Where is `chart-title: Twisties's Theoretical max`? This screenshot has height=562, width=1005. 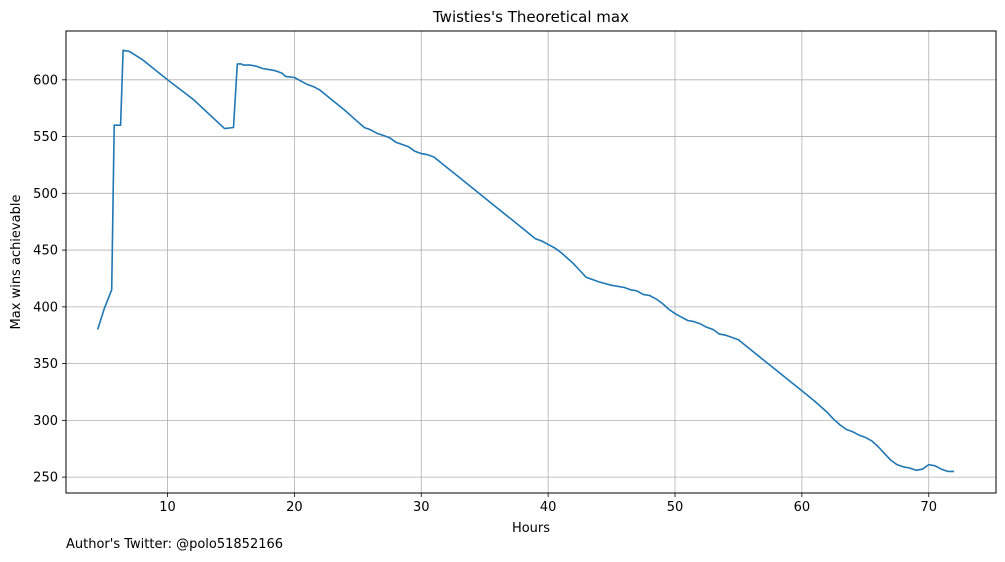 chart-title: Twisties's Theoretical max is located at coordinates (530, 17).